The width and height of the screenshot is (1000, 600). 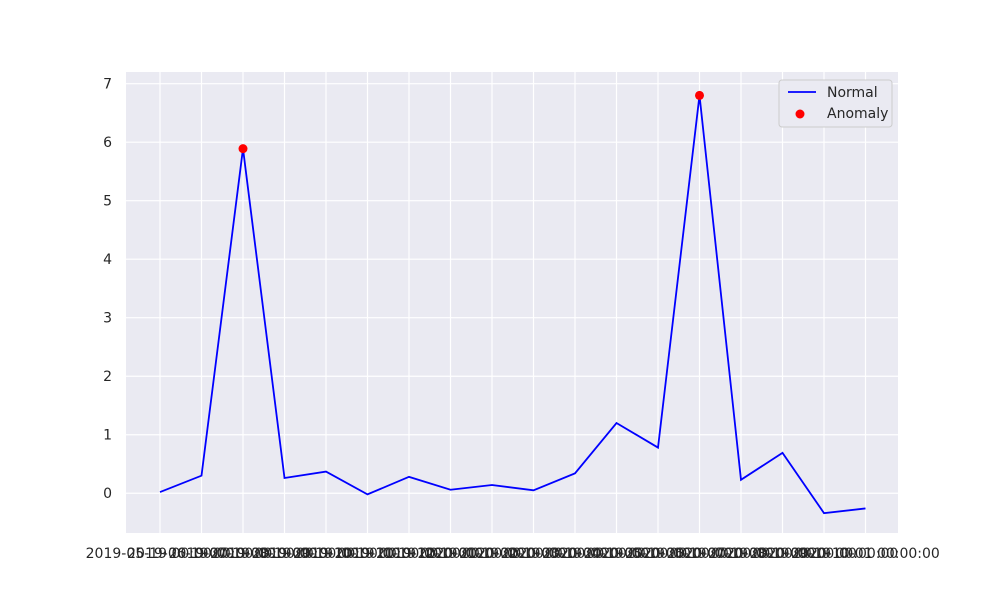 I want to click on x-tick-label: 2020-04-19 00:00:00, so click(x=616, y=554).